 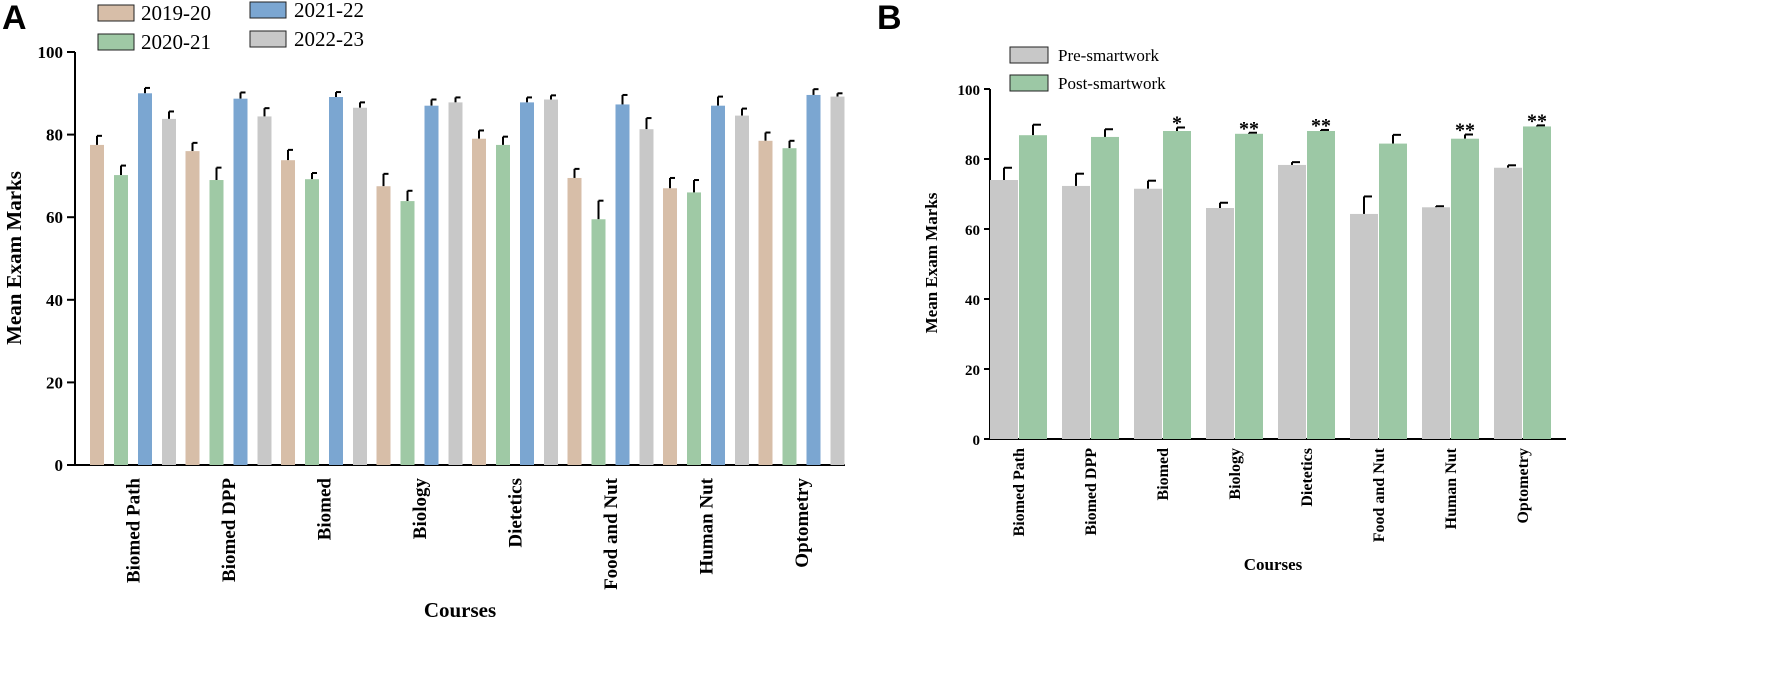 I want to click on bar-post-smartwork-human-nut, so click(x=1465, y=288).